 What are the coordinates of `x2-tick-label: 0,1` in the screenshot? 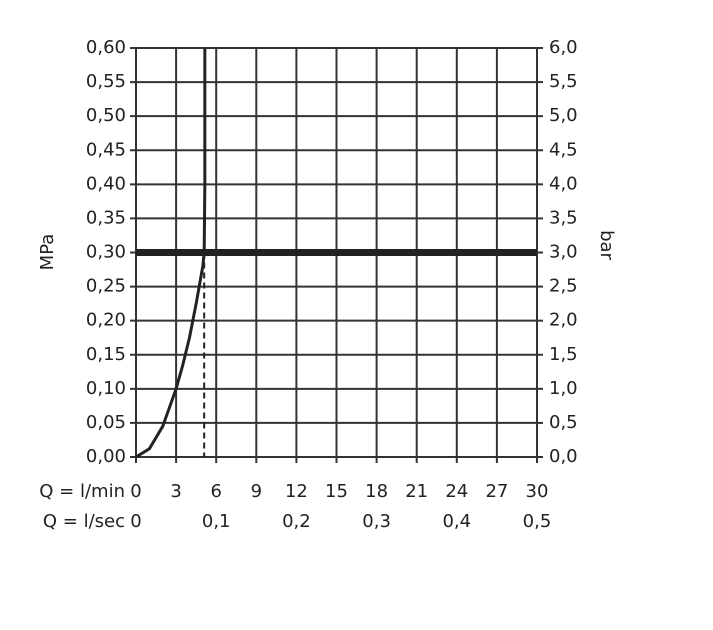 It's located at (216, 521).